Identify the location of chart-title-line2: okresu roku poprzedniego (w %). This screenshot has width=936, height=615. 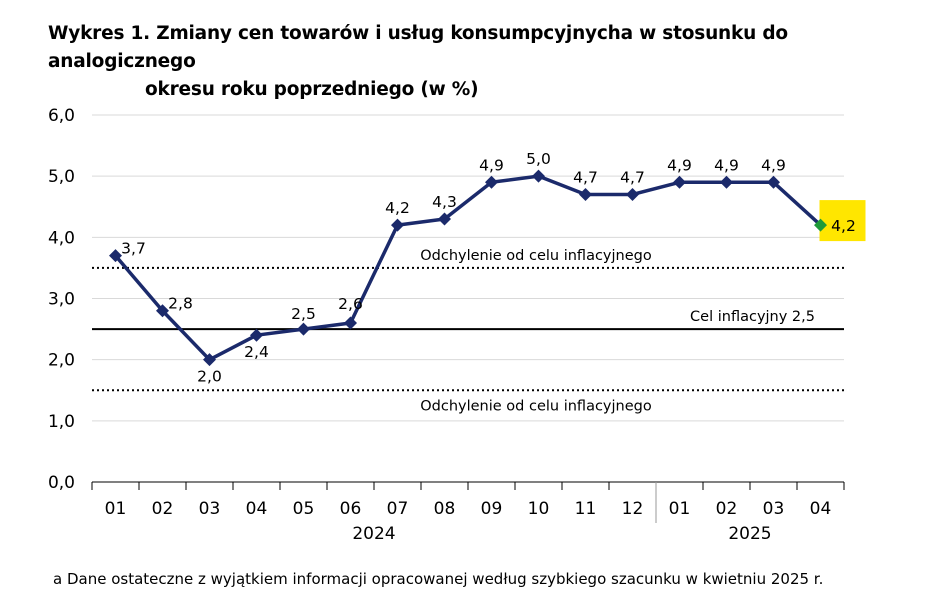
(312, 89).